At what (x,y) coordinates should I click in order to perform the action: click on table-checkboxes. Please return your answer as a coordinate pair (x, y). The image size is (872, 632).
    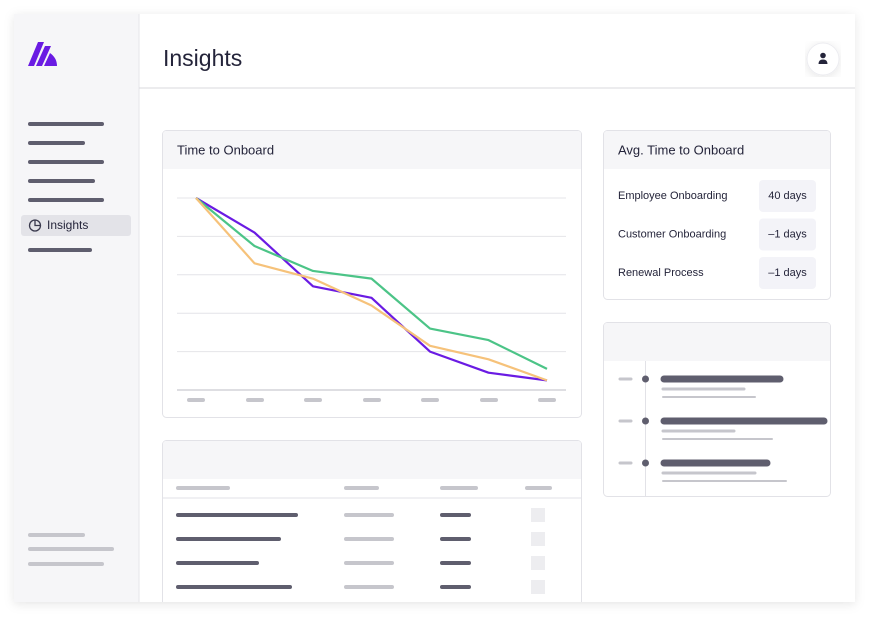
    Looking at the image, I should click on (538, 551).